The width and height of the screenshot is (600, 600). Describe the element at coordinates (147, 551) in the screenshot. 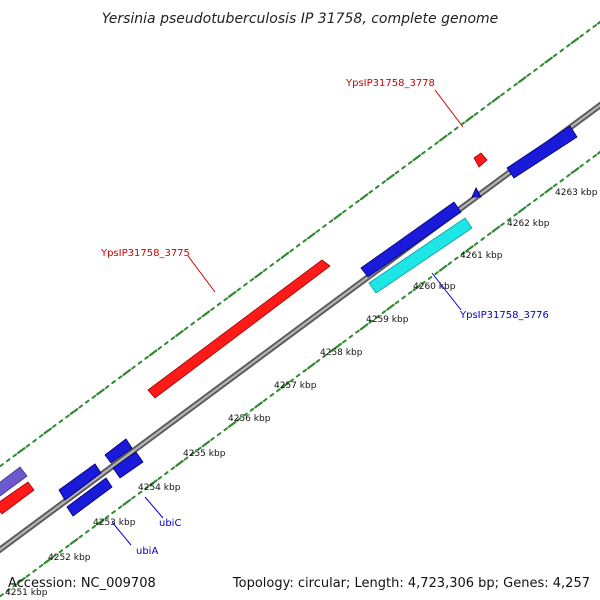

I see `gene-label: ubiA` at that location.